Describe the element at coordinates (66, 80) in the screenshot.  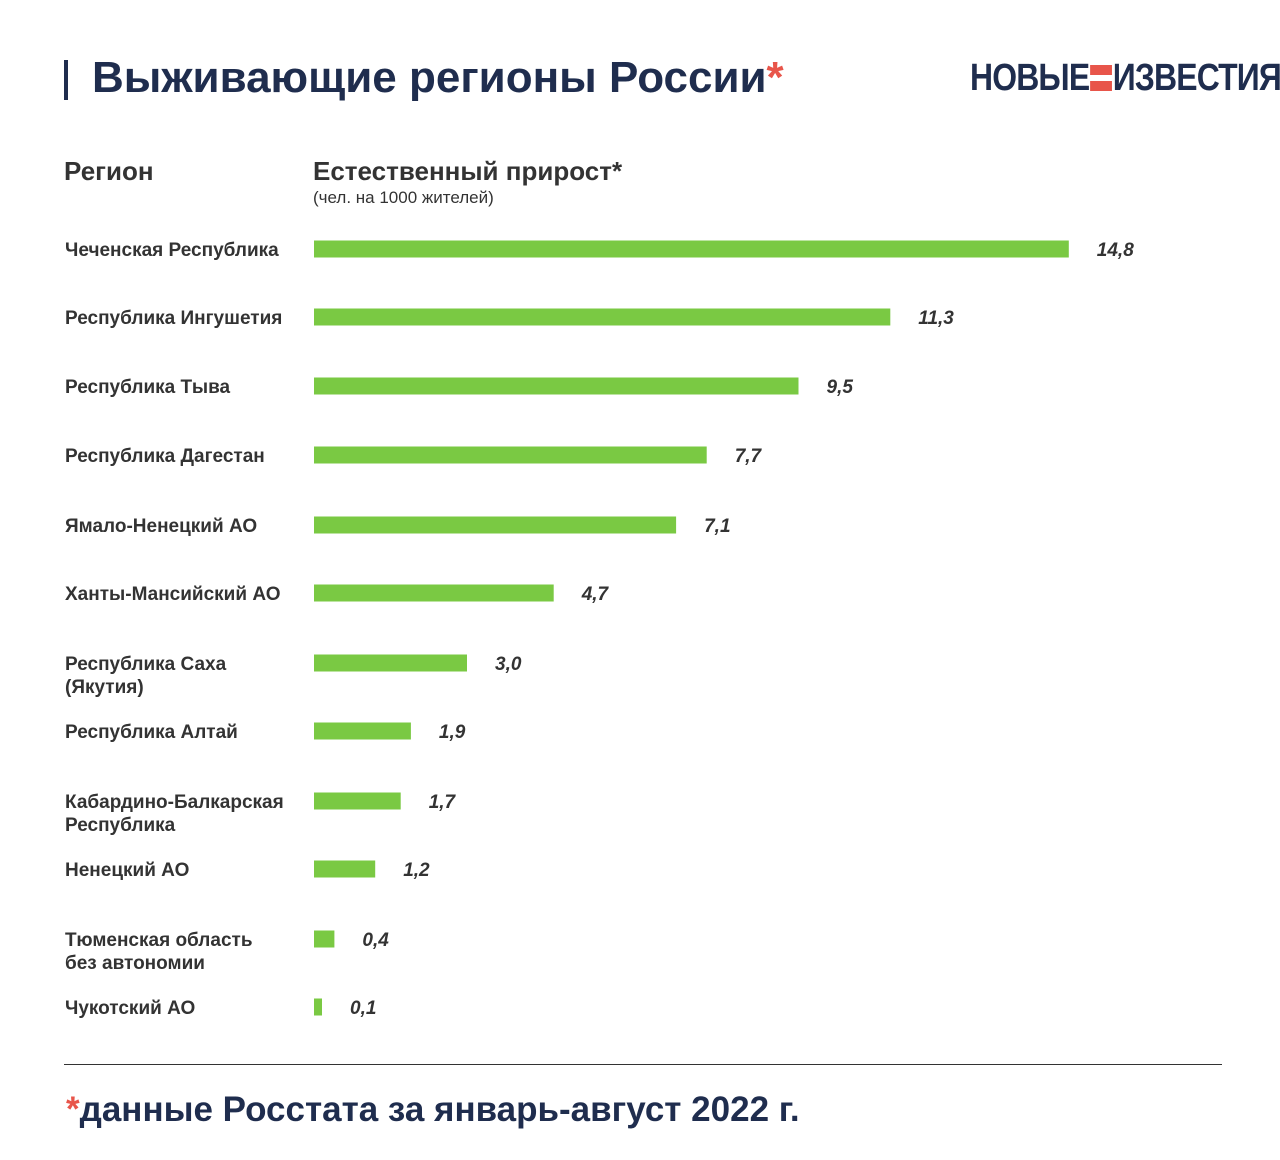
I see `title-accent-bar` at that location.